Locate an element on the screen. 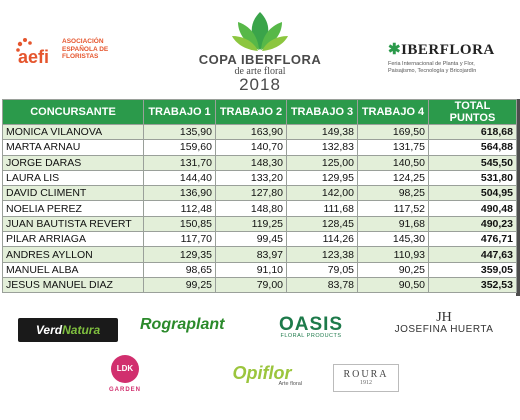 Image resolution: width=520 pixels, height=420 pixels. score-cell: 129,35 is located at coordinates (179, 254).